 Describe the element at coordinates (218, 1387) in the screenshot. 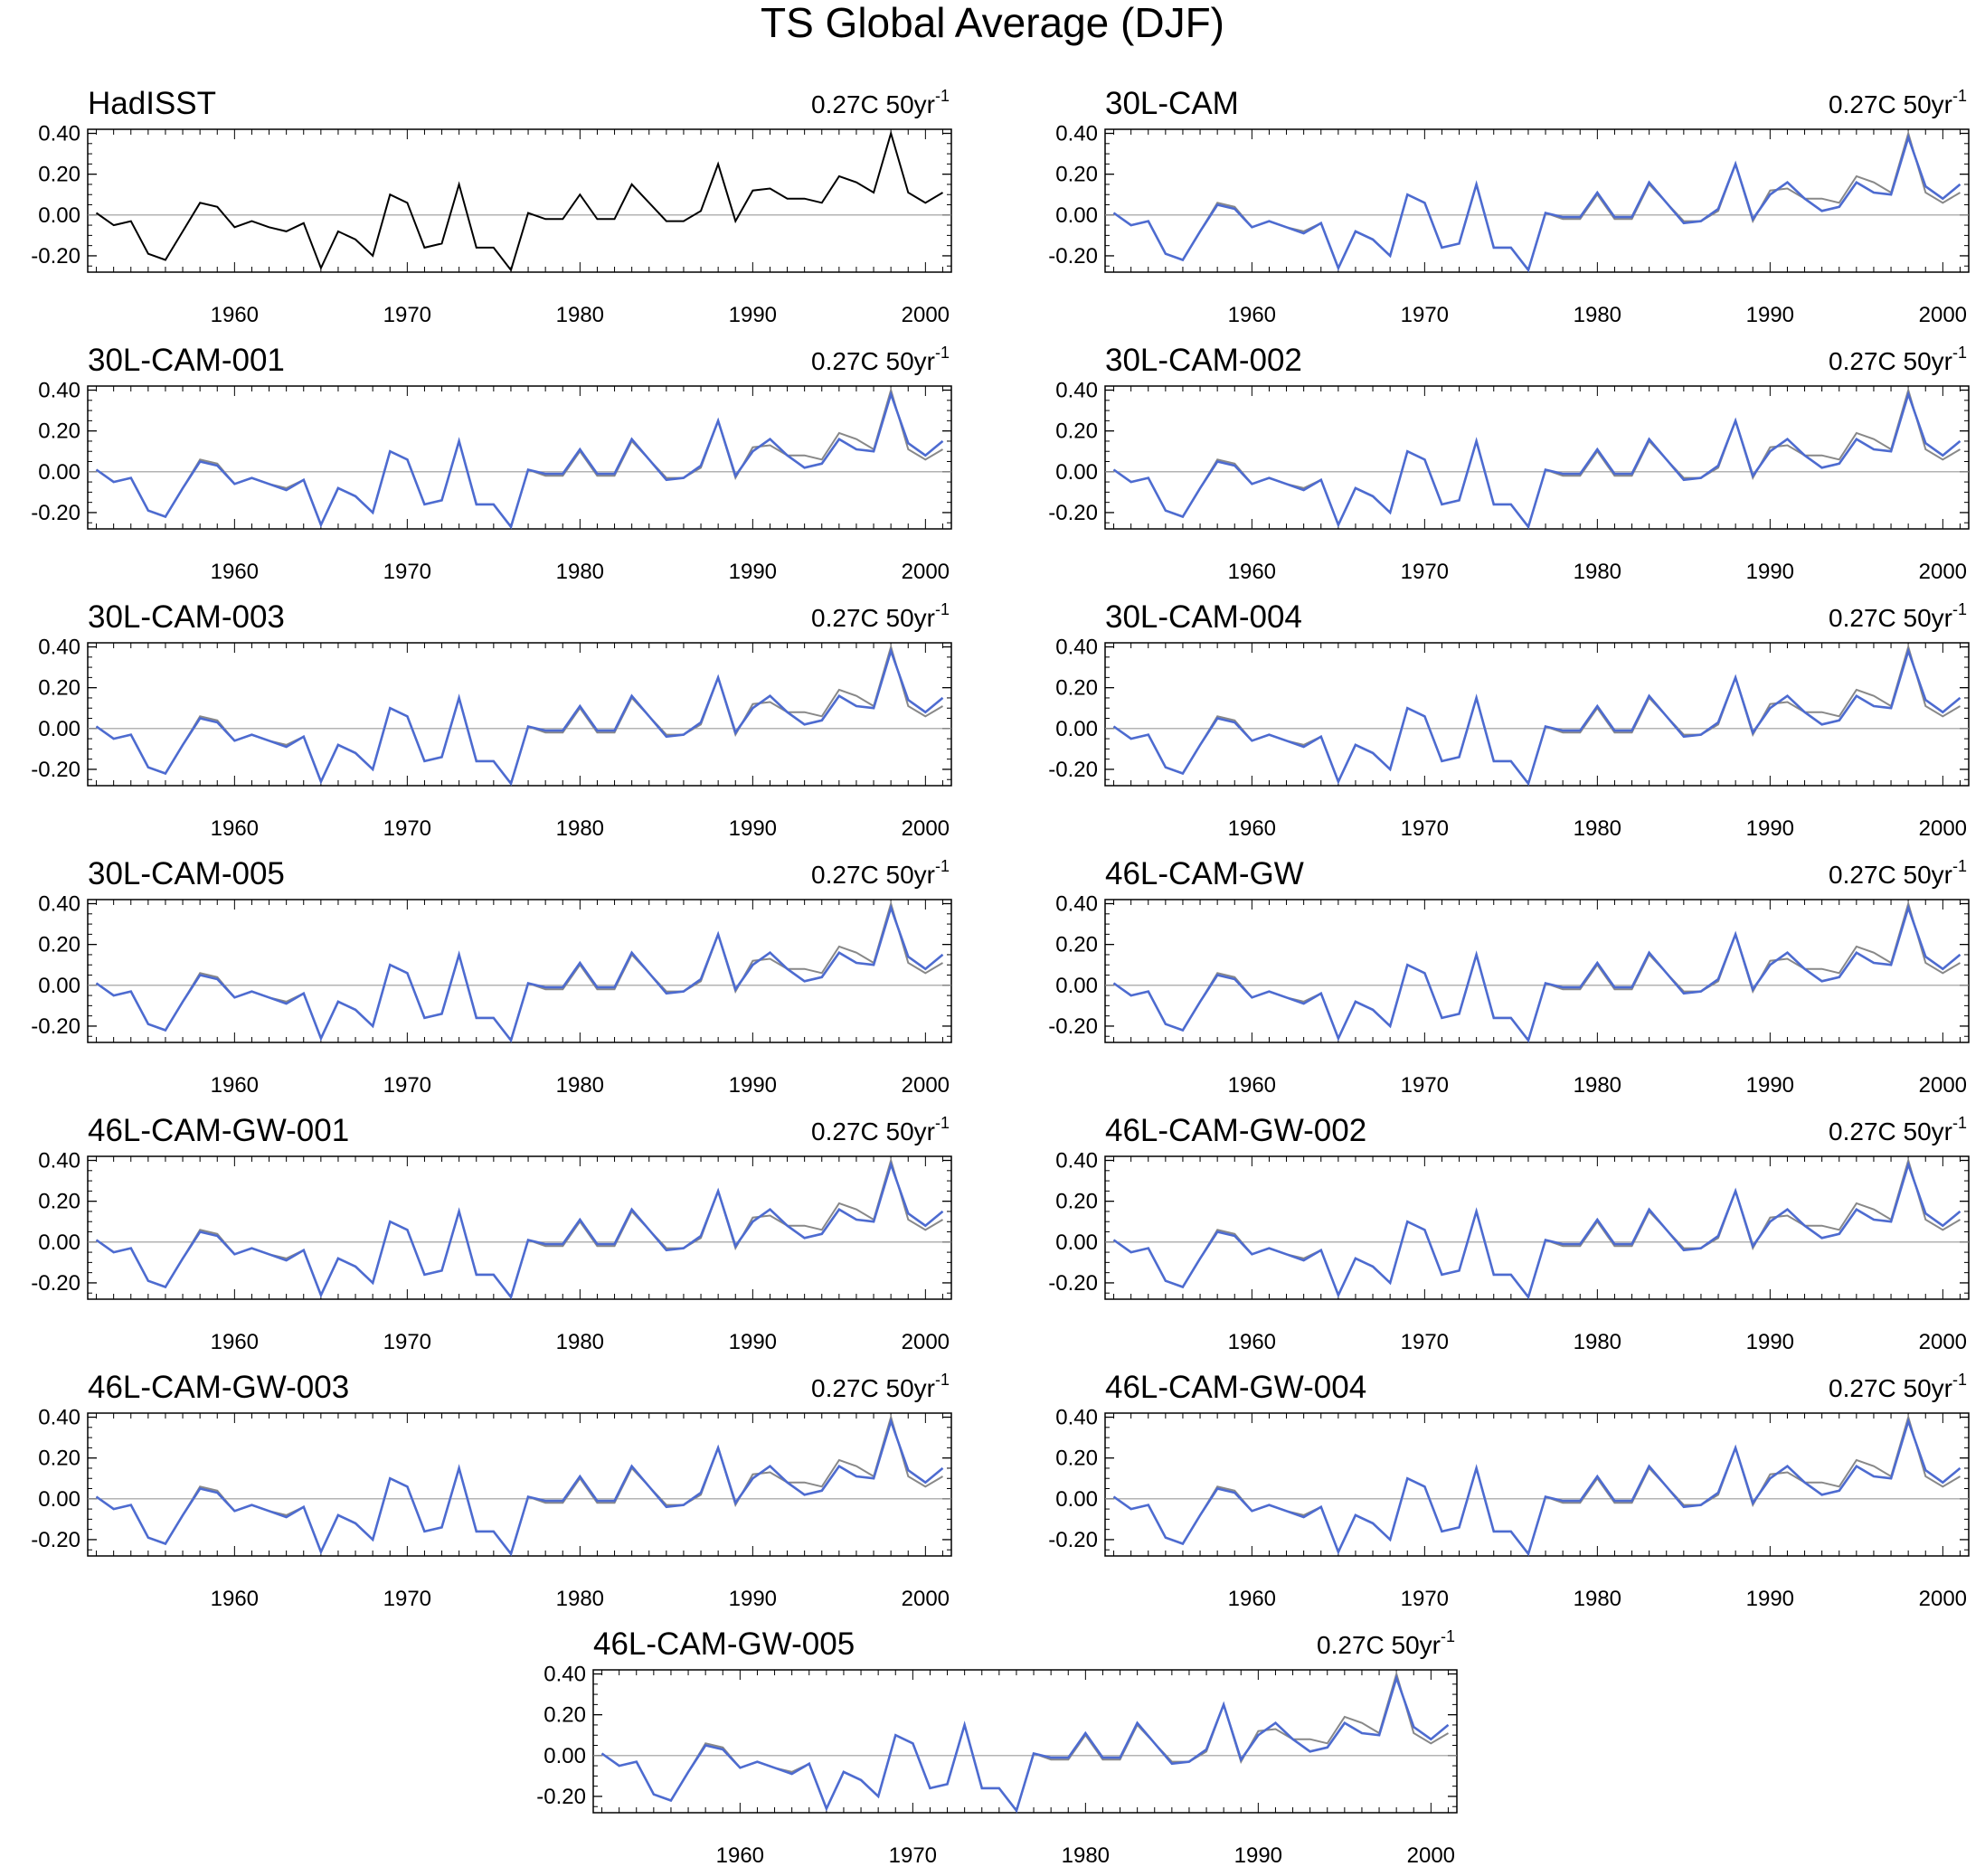

I see `panel-title: 46L-CAM-GW-003` at that location.